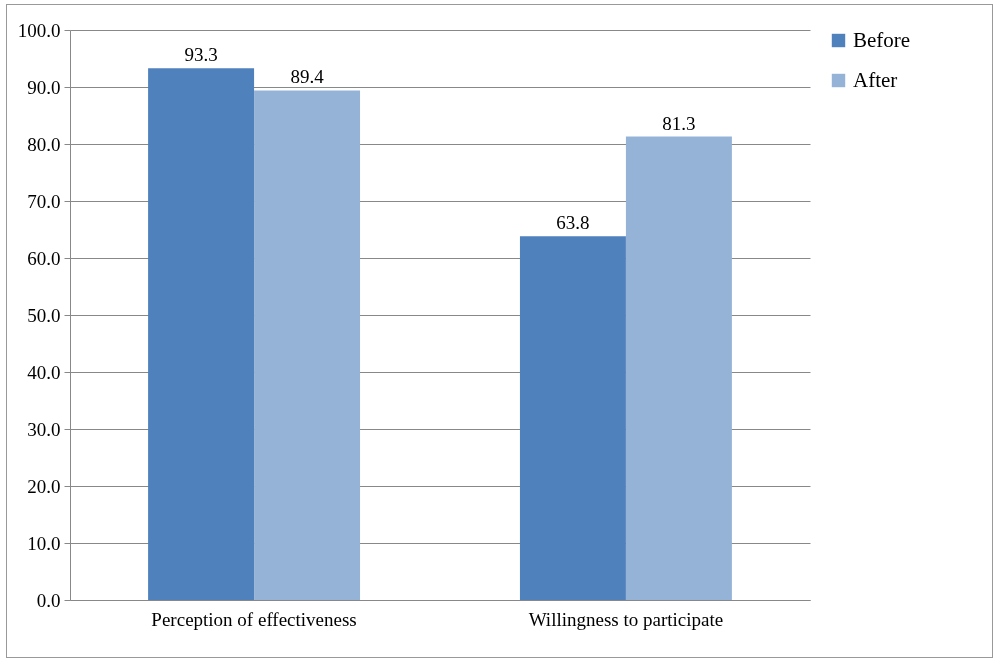 Image resolution: width=1001 pixels, height=666 pixels. I want to click on y-tick-label: 40.0, so click(44, 372).